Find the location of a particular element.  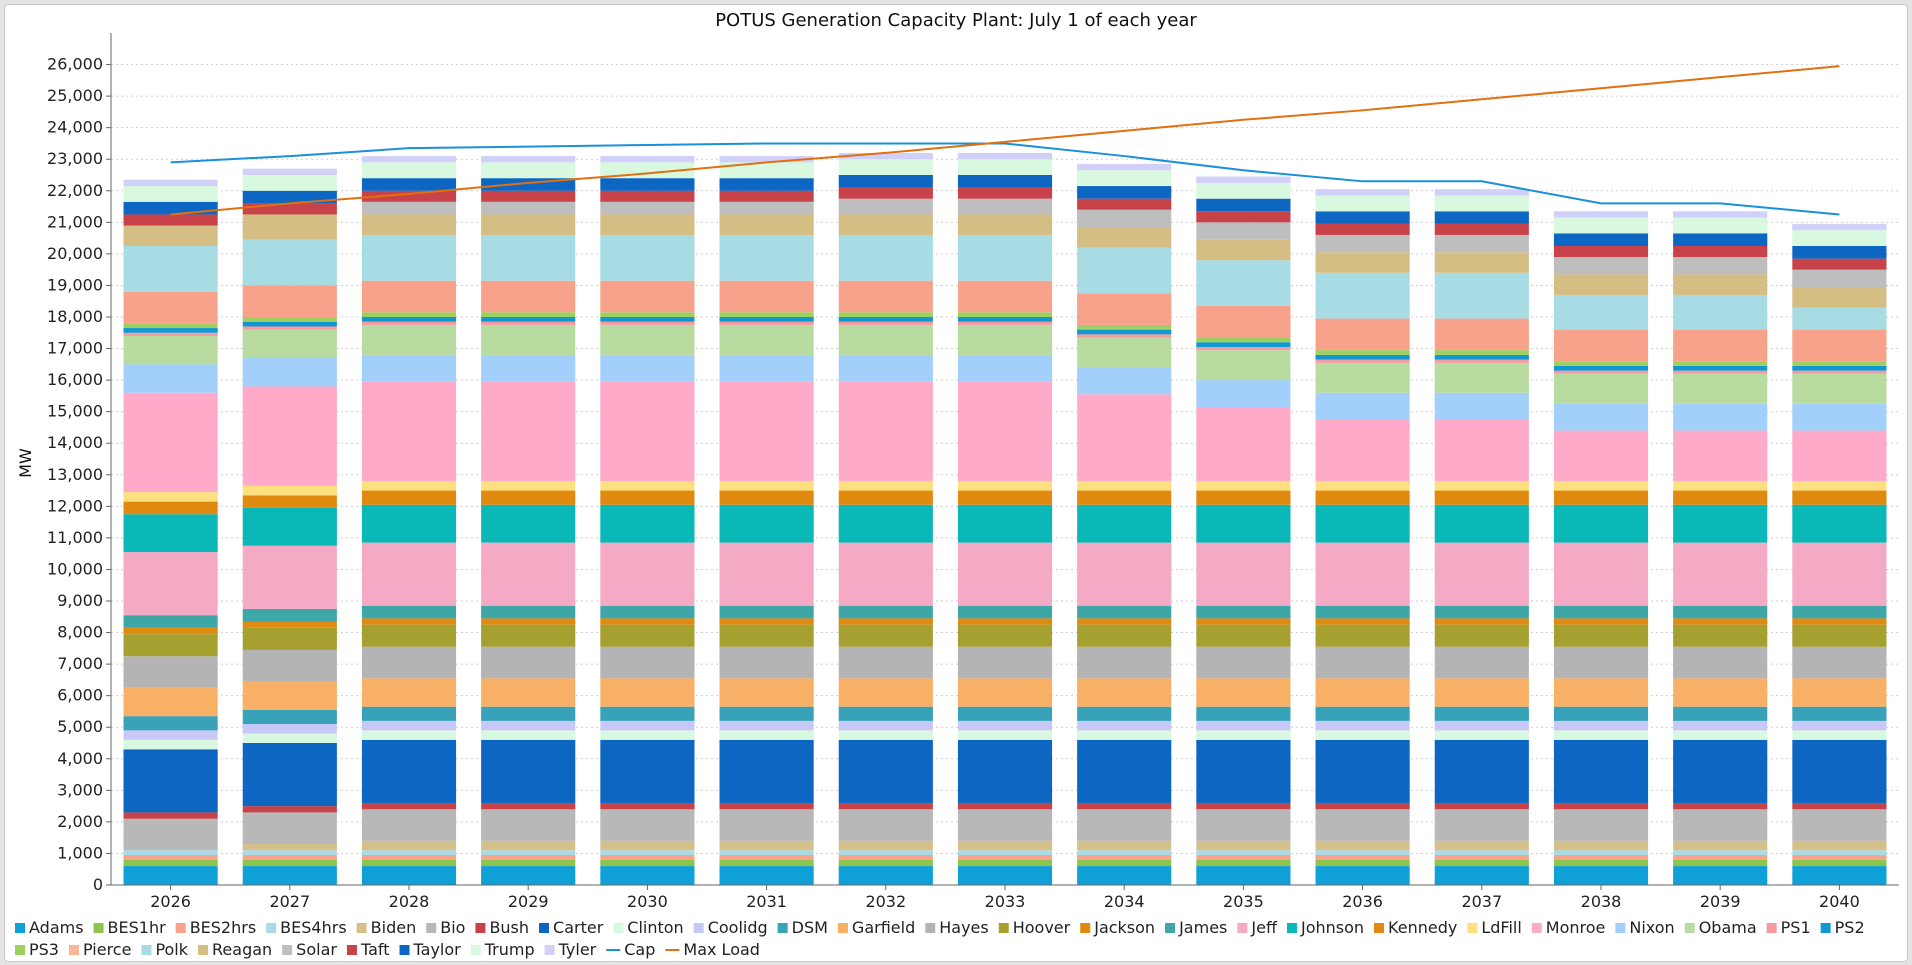

bar-segment-dsm is located at coordinates (528, 713).